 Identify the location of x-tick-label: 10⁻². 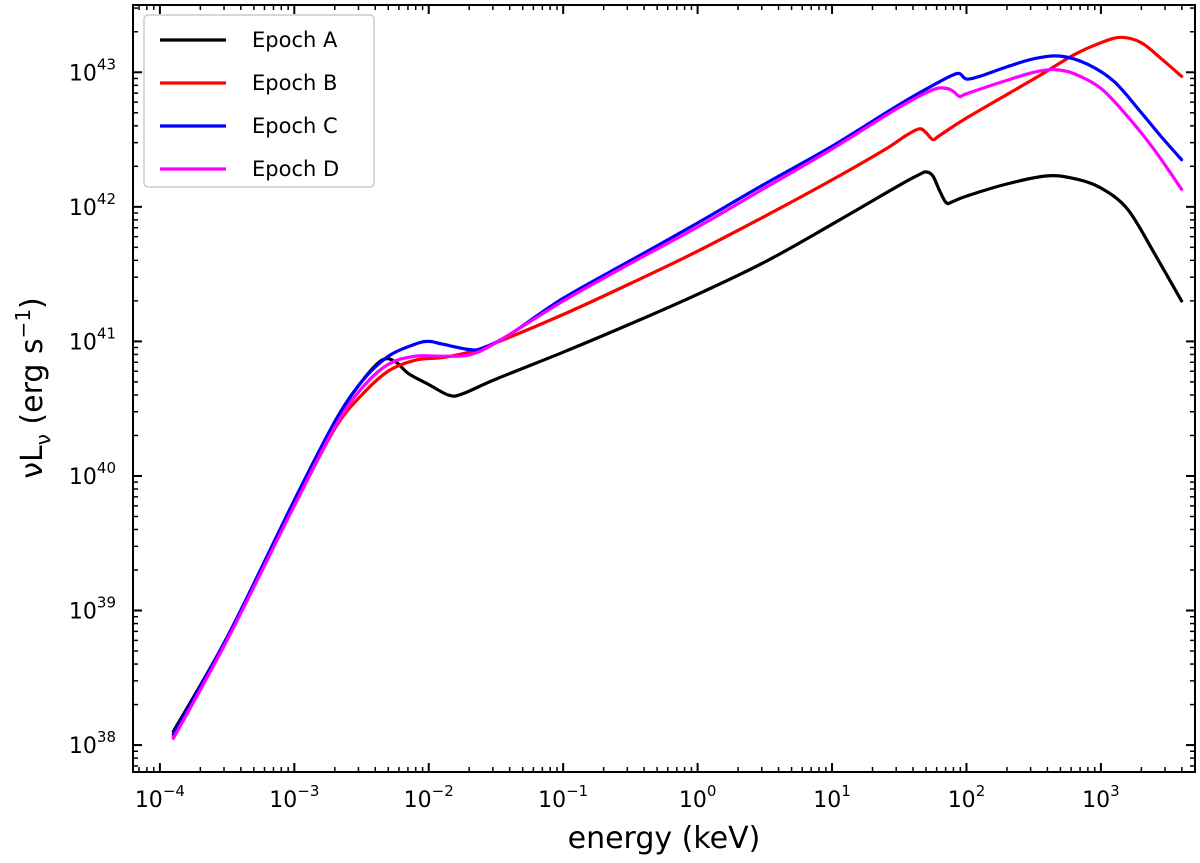
(429, 797).